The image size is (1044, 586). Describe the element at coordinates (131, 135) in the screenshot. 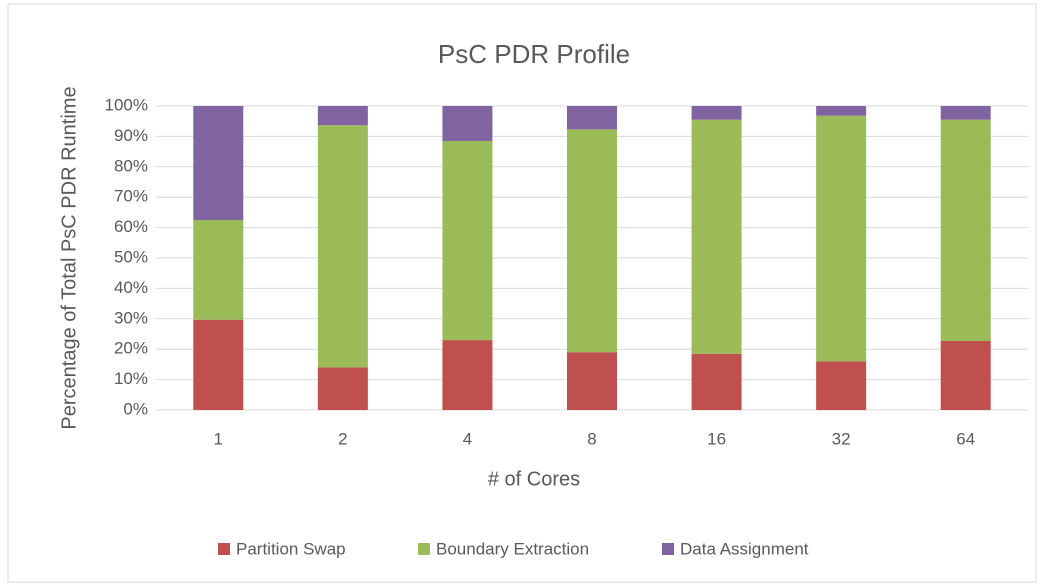

I see `y-tick-label: 90%` at that location.